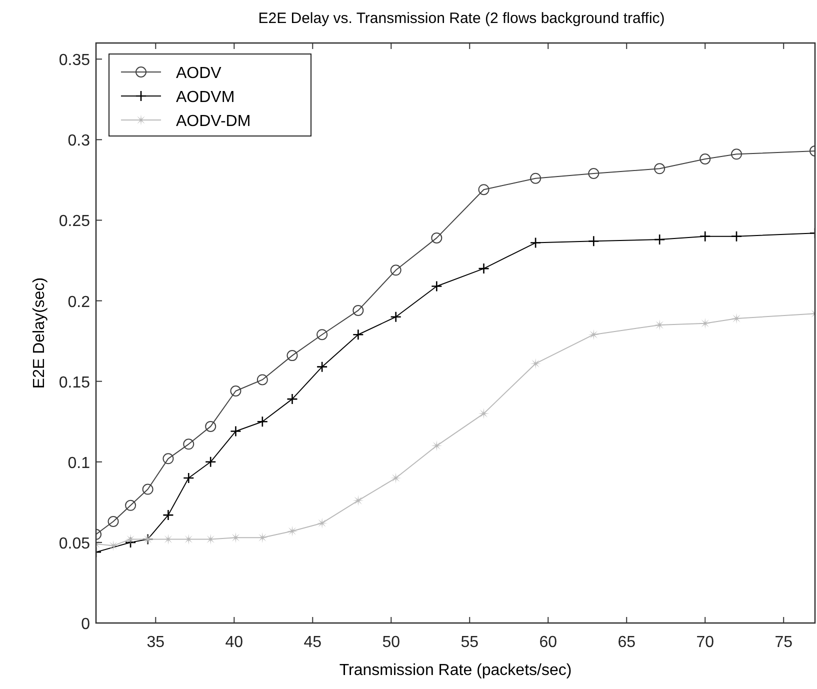  Describe the element at coordinates (74, 221) in the screenshot. I see `y-tick-label: 0.25` at that location.